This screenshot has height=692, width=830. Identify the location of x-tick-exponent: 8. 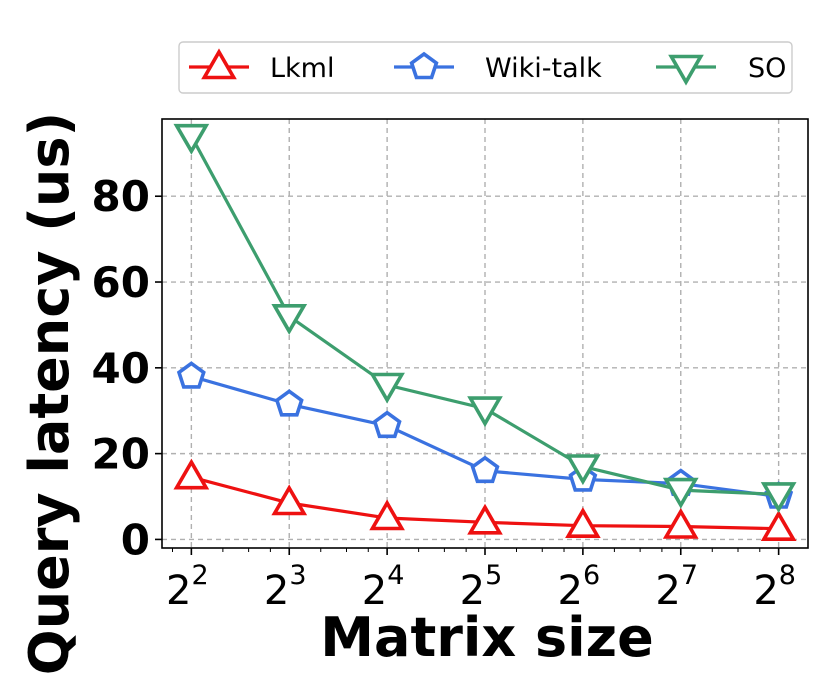
(787, 575).